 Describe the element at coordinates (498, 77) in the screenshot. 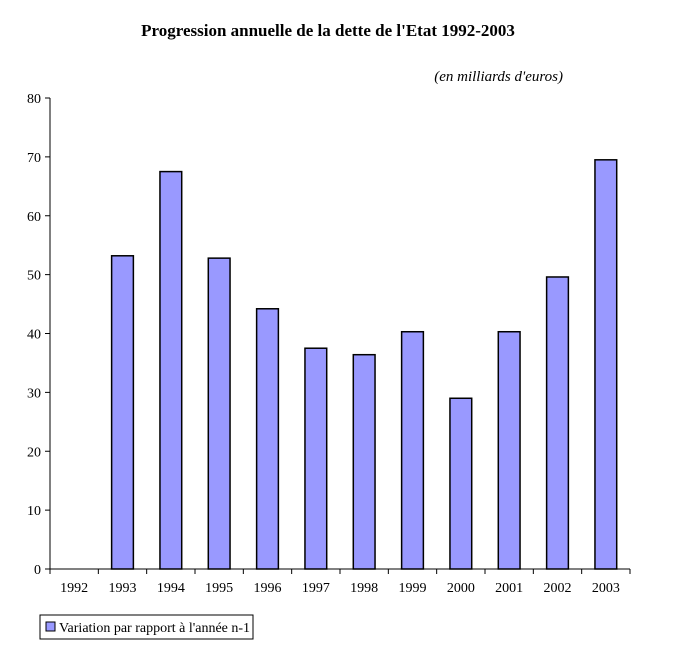

I see `chart-subtitle: (en milliards d'euros)` at that location.